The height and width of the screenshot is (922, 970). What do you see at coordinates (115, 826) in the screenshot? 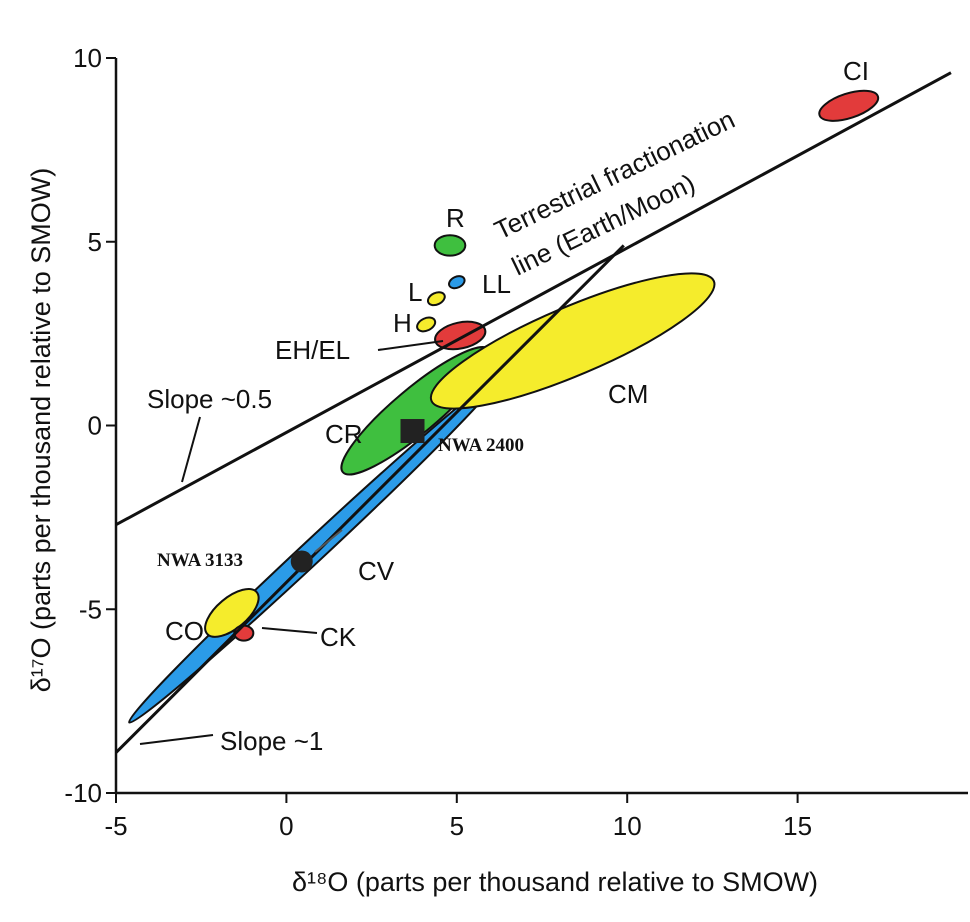
I see `x-tick-label: -5` at bounding box center [115, 826].